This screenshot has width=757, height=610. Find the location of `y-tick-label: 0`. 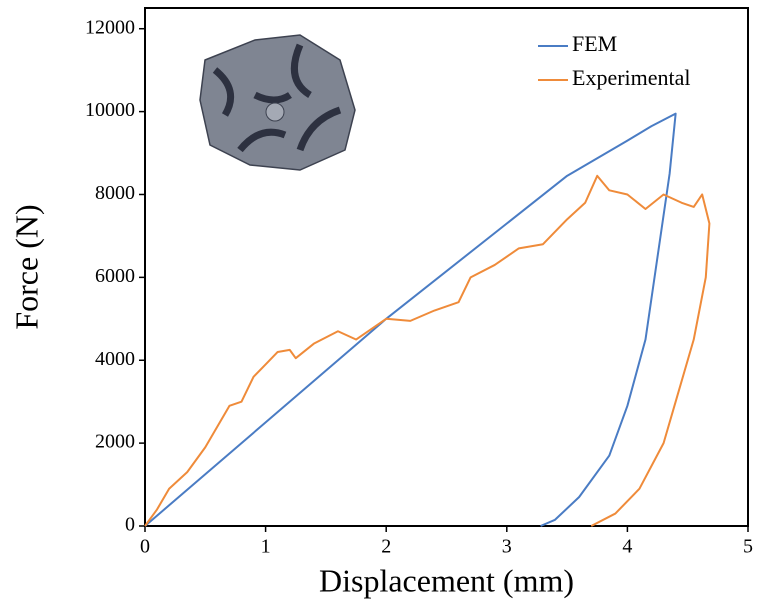

y-tick-label: 0 is located at coordinates (130, 525).